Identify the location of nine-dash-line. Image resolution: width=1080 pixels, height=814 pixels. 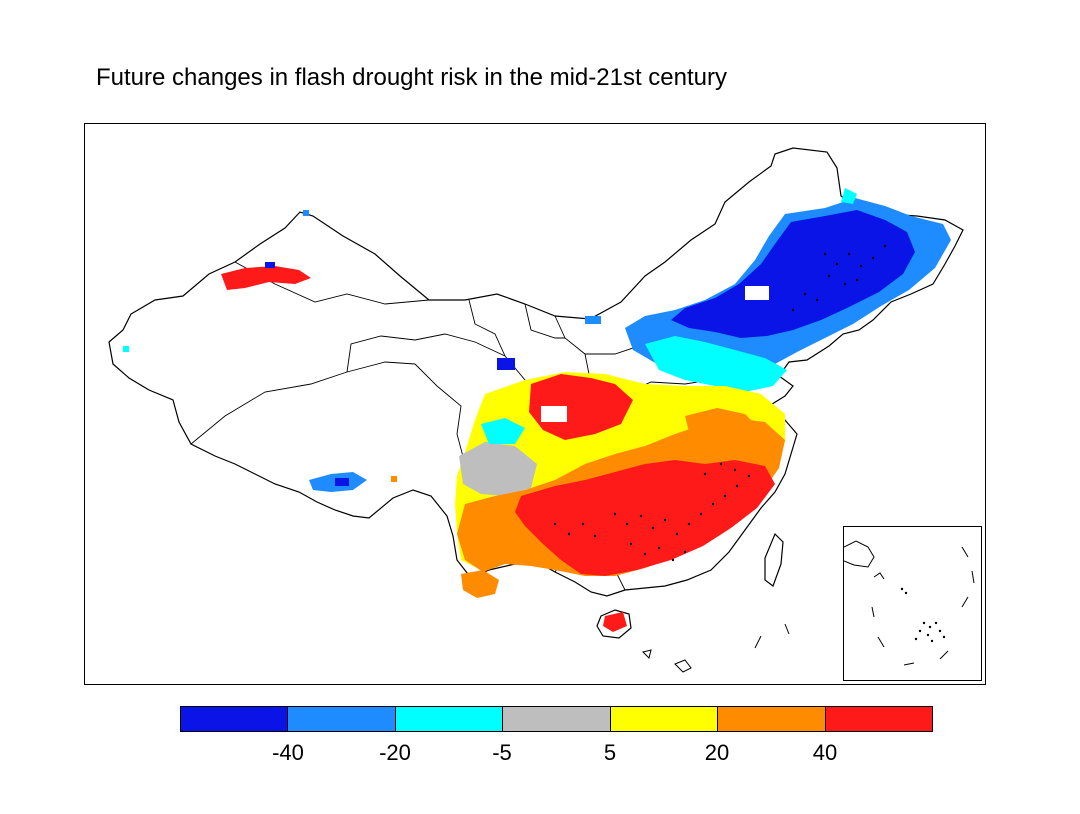
(923, 606).